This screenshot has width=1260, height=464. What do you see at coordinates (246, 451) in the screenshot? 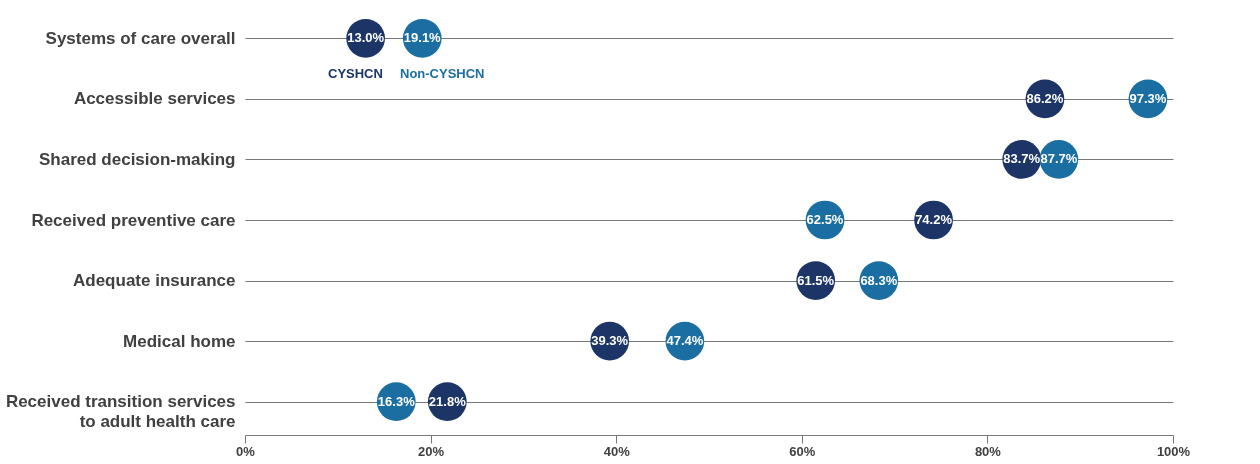
I see `x-tick-label: 0%` at bounding box center [246, 451].